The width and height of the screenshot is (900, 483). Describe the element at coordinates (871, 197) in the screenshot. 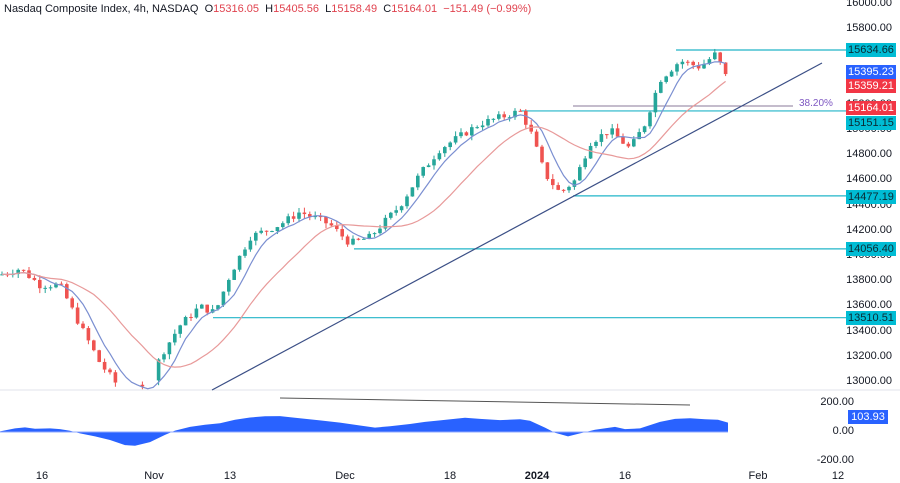

I see `price-tag: 14477.19` at that location.